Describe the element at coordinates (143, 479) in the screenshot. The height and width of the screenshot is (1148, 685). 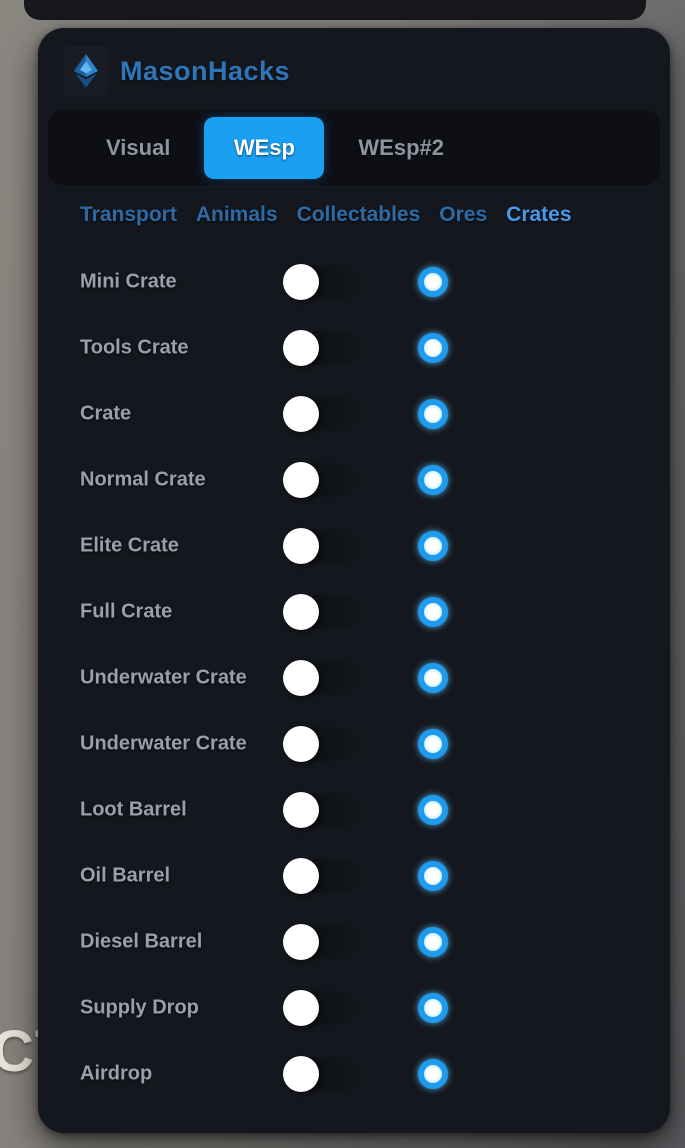
I see `item-label: Normal Crate` at that location.